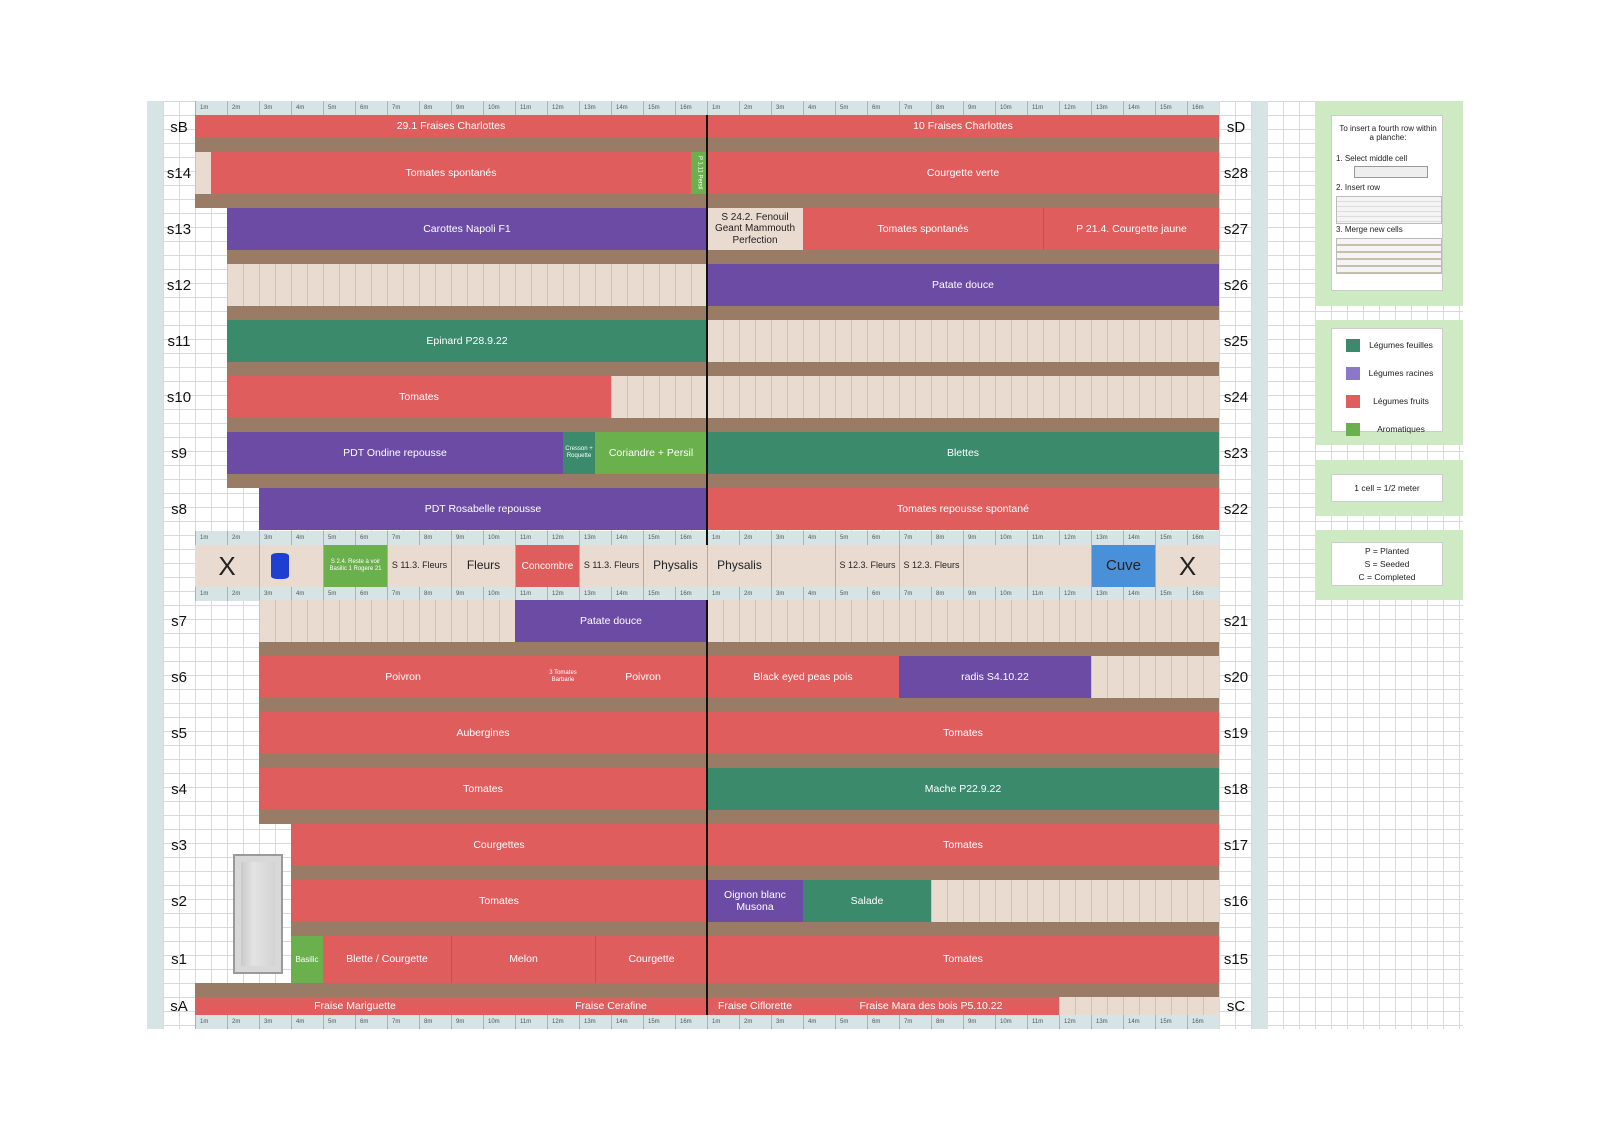  Describe the element at coordinates (451, 173) in the screenshot. I see `bed-s14: Tomates spontanés` at that location.